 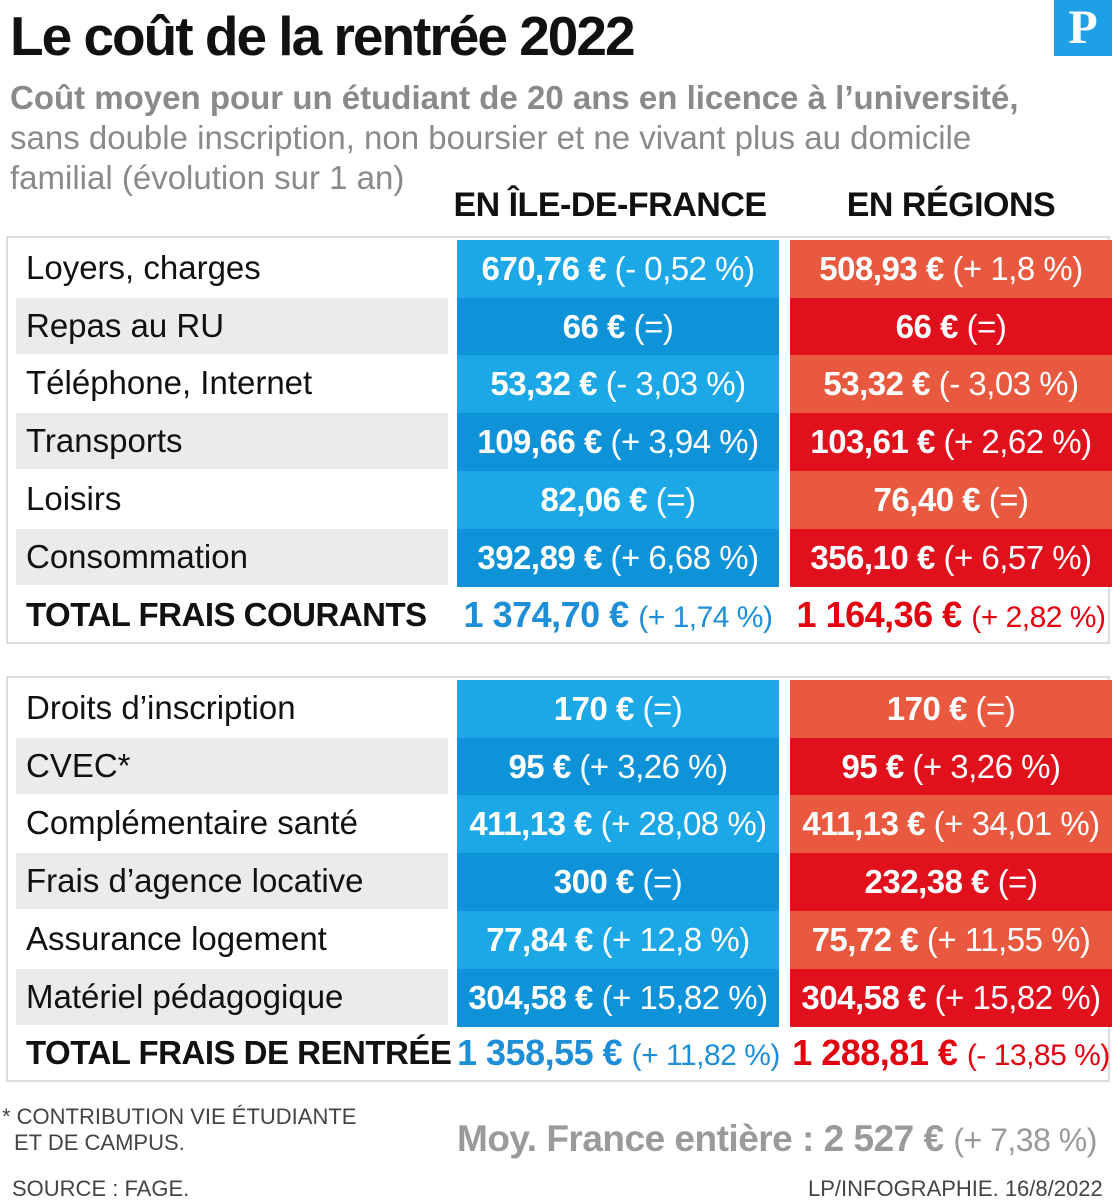 What do you see at coordinates (877, 384) in the screenshot?
I see `regions-value: 53,32 €` at bounding box center [877, 384].